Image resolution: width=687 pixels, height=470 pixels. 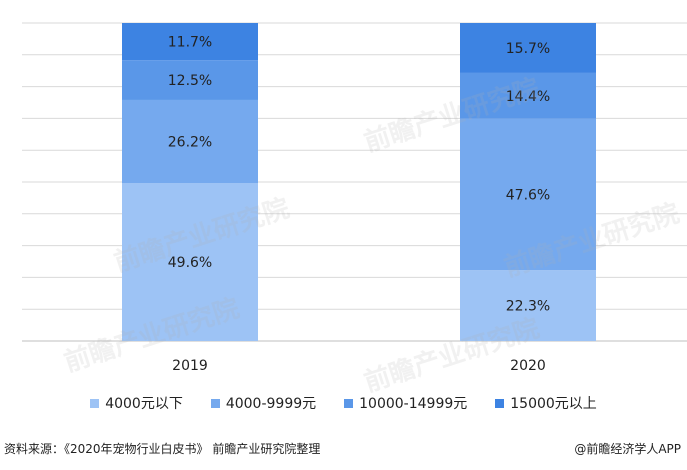 I want to click on legend-label: 15000元以上, so click(x=553, y=404).